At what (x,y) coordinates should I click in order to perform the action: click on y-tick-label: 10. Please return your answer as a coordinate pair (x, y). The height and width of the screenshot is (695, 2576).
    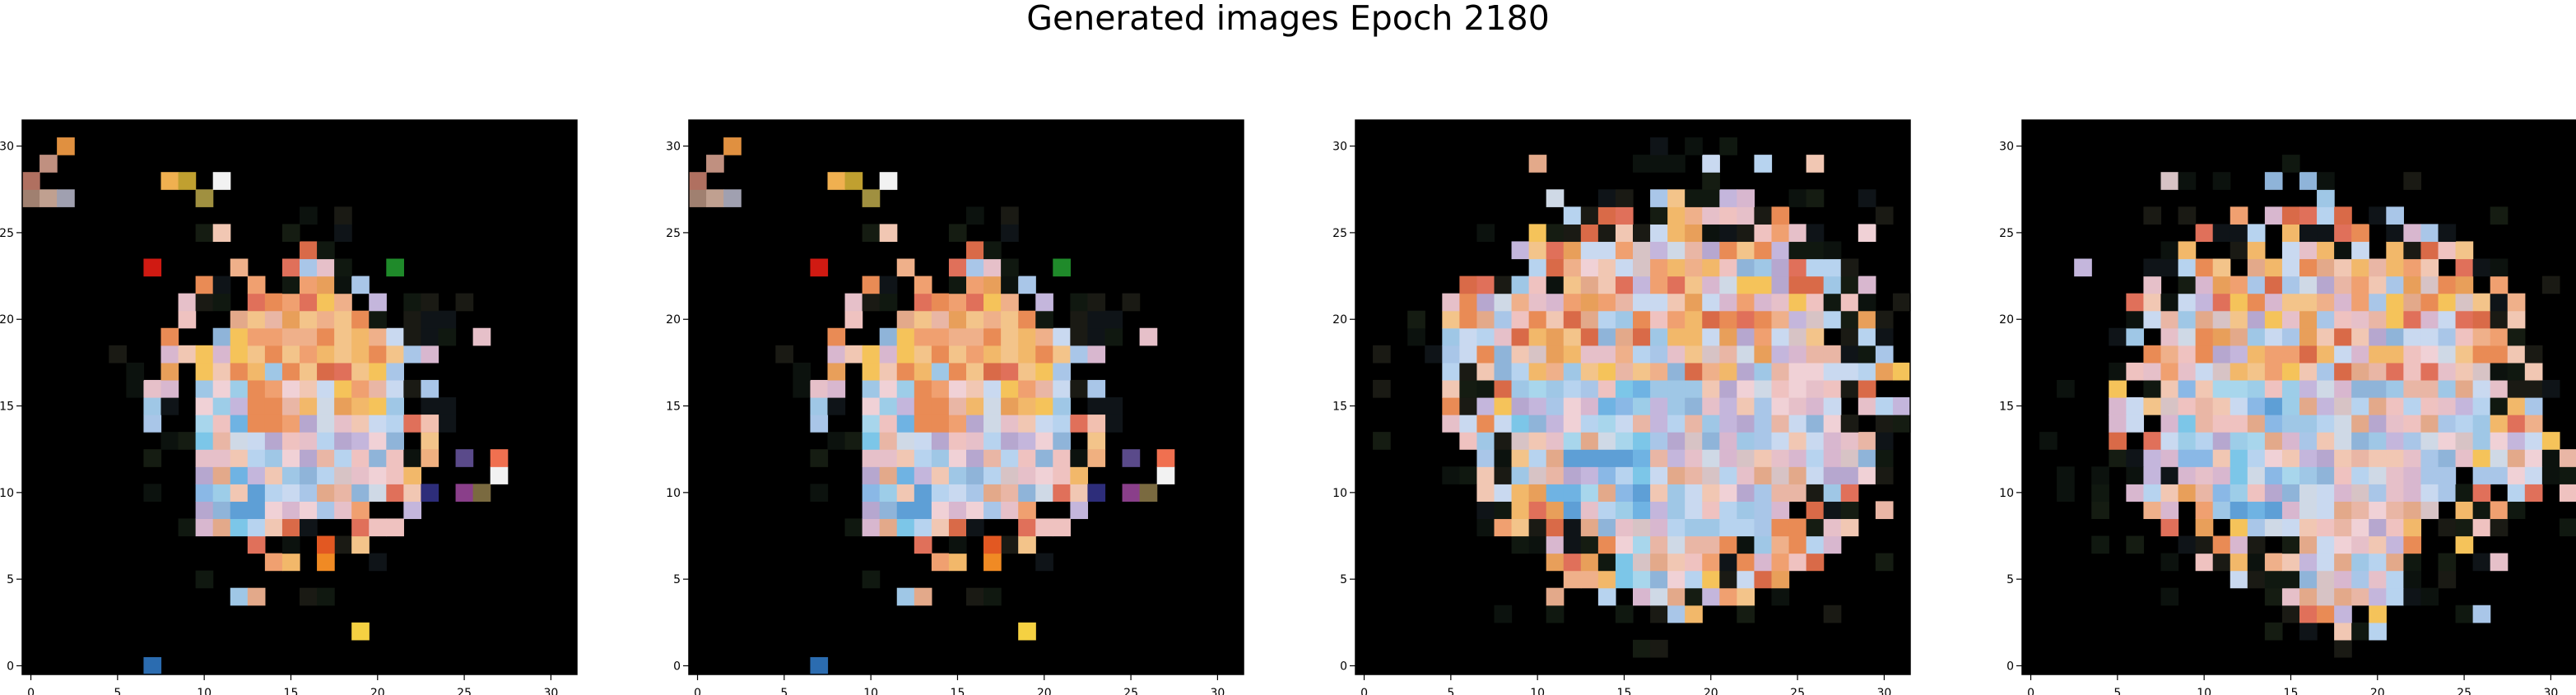
    Looking at the image, I should click on (7, 493).